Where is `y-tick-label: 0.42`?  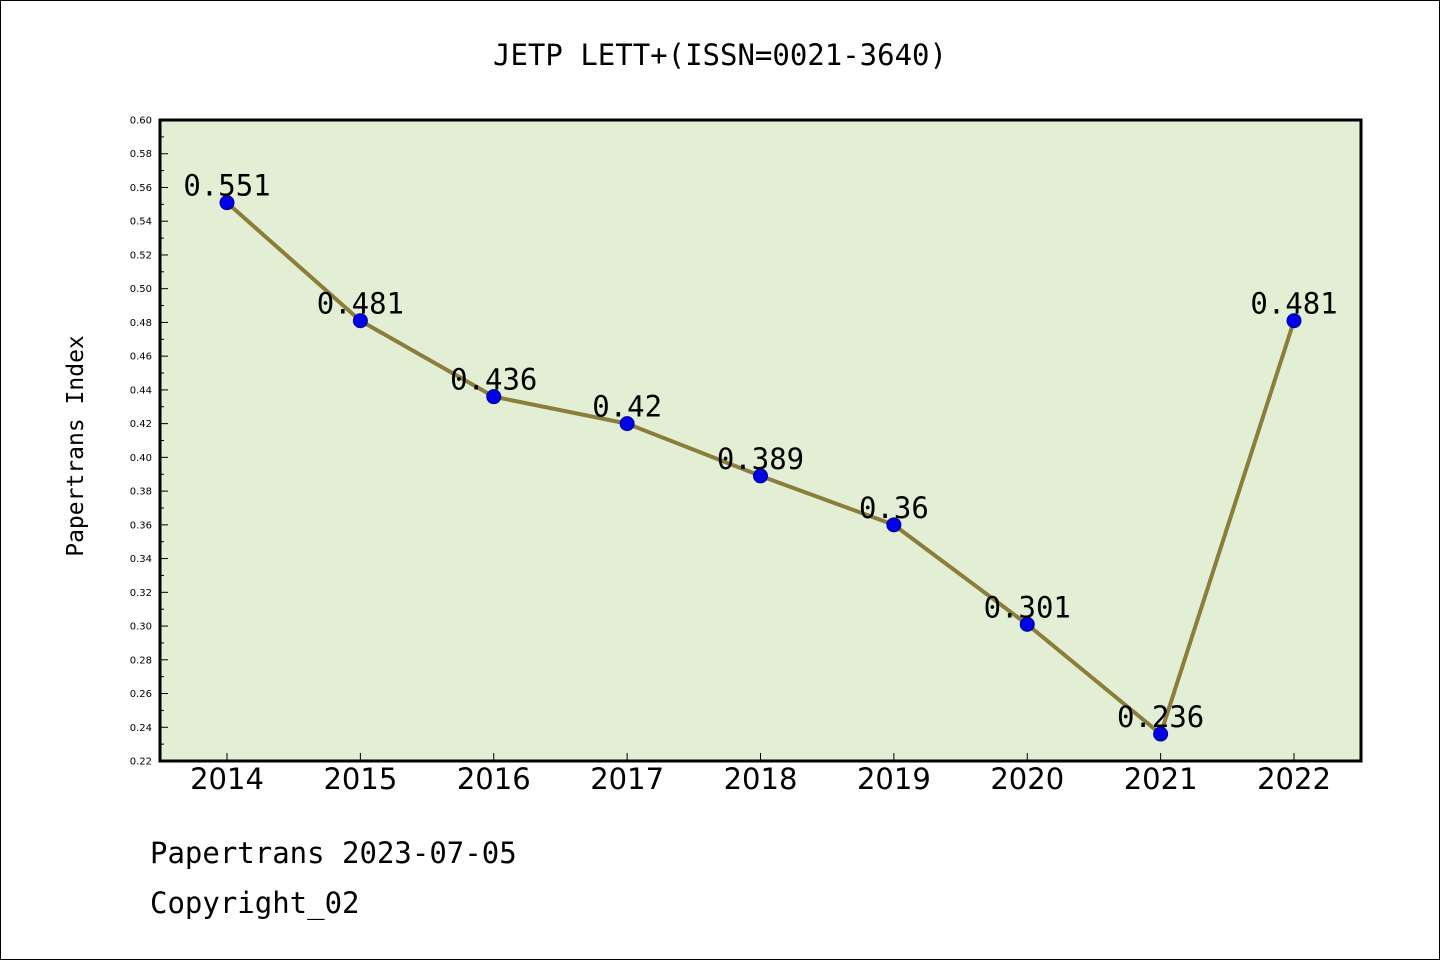 y-tick-label: 0.42 is located at coordinates (141, 424).